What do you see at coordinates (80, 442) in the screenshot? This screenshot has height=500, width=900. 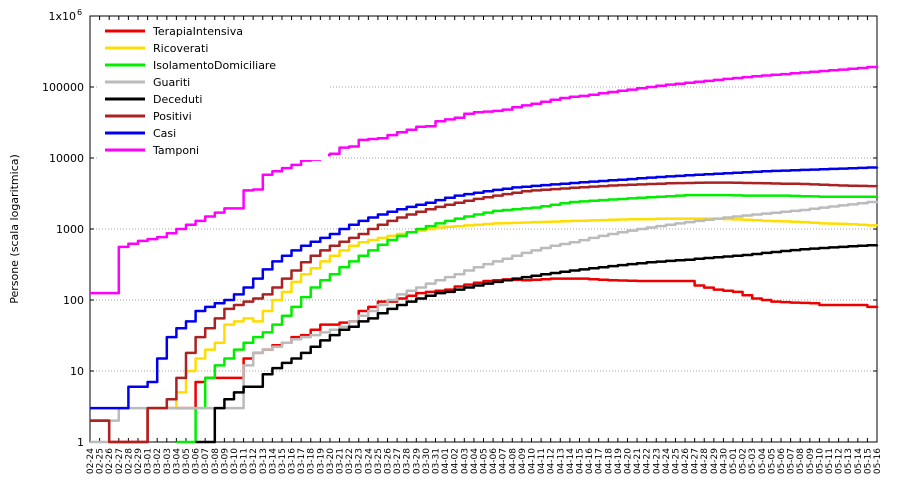 I see `y-tick-label: 1` at bounding box center [80, 442].